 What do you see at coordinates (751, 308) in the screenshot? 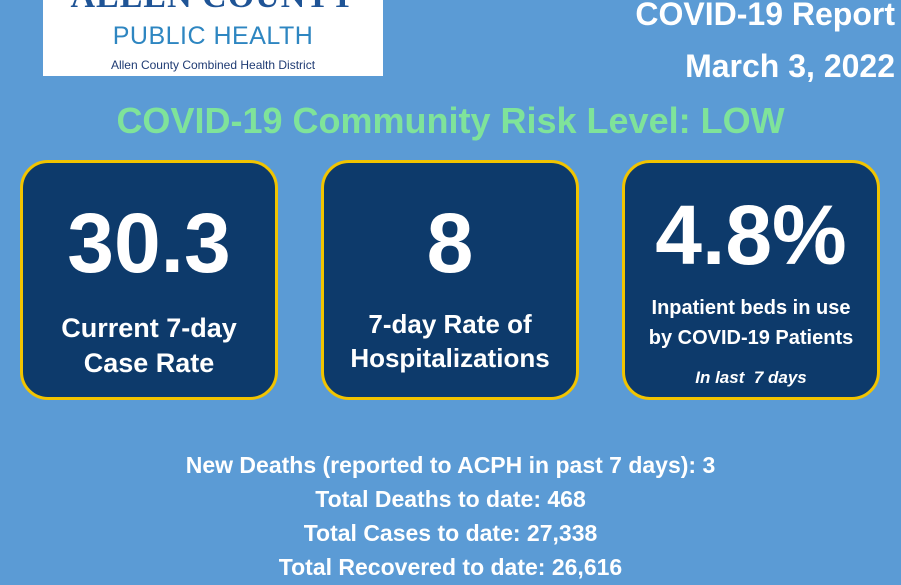
I see `inpatient-beds-label-line1: Inpatient beds in use` at bounding box center [751, 308].